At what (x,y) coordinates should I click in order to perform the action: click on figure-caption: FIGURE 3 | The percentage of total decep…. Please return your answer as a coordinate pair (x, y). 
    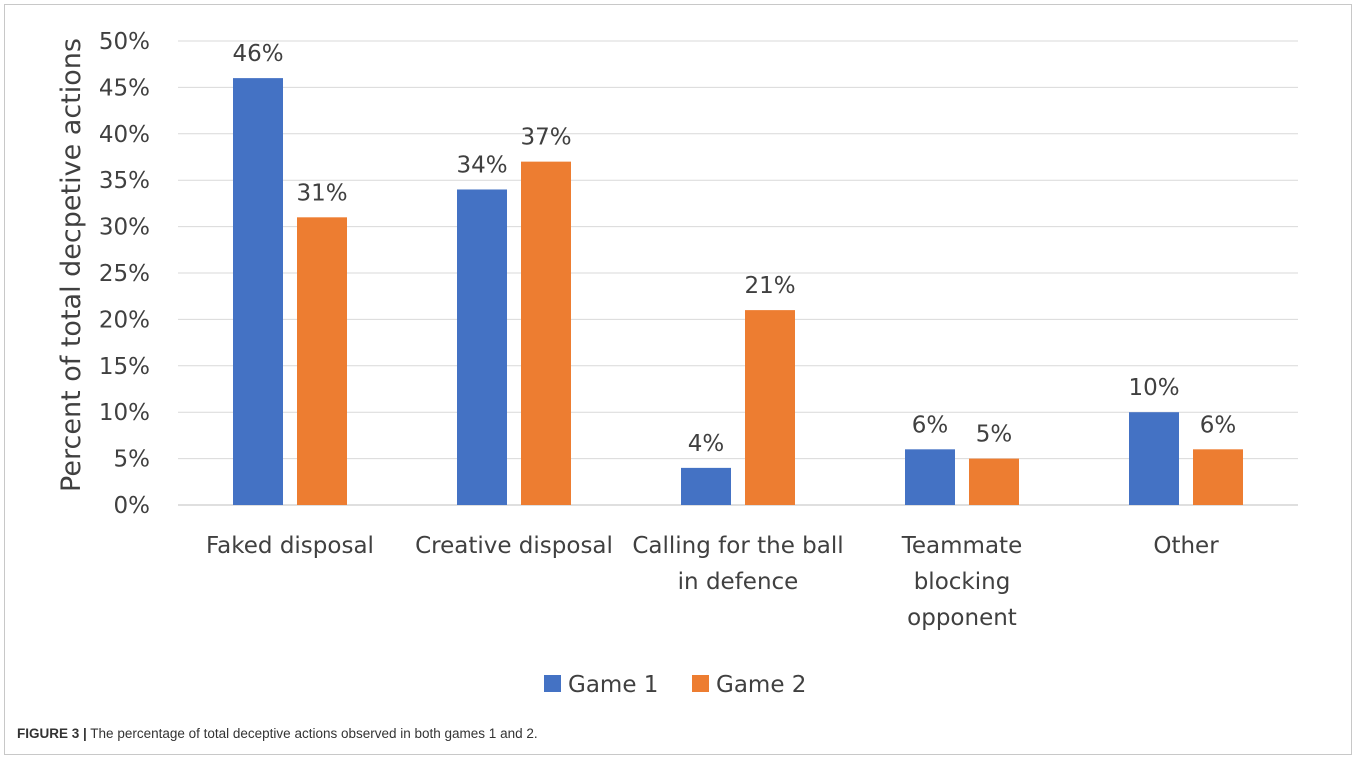
    Looking at the image, I should click on (277, 733).